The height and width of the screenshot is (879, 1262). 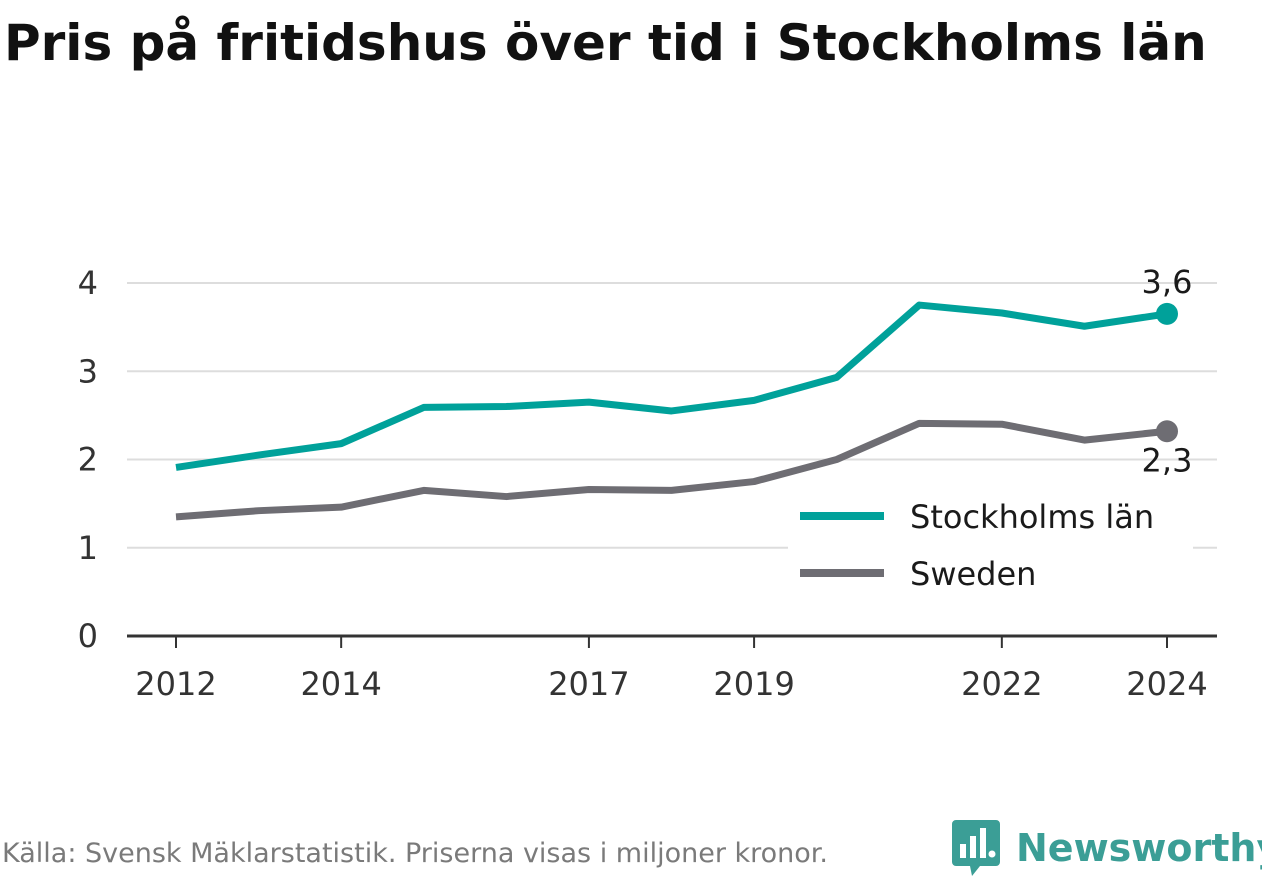 What do you see at coordinates (671, 470) in the screenshot?
I see `series-line-sweden` at bounding box center [671, 470].